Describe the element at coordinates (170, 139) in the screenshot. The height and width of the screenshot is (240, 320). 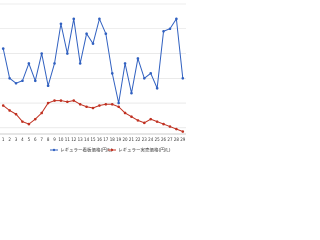
I see `x-tick-label: 27` at that location.